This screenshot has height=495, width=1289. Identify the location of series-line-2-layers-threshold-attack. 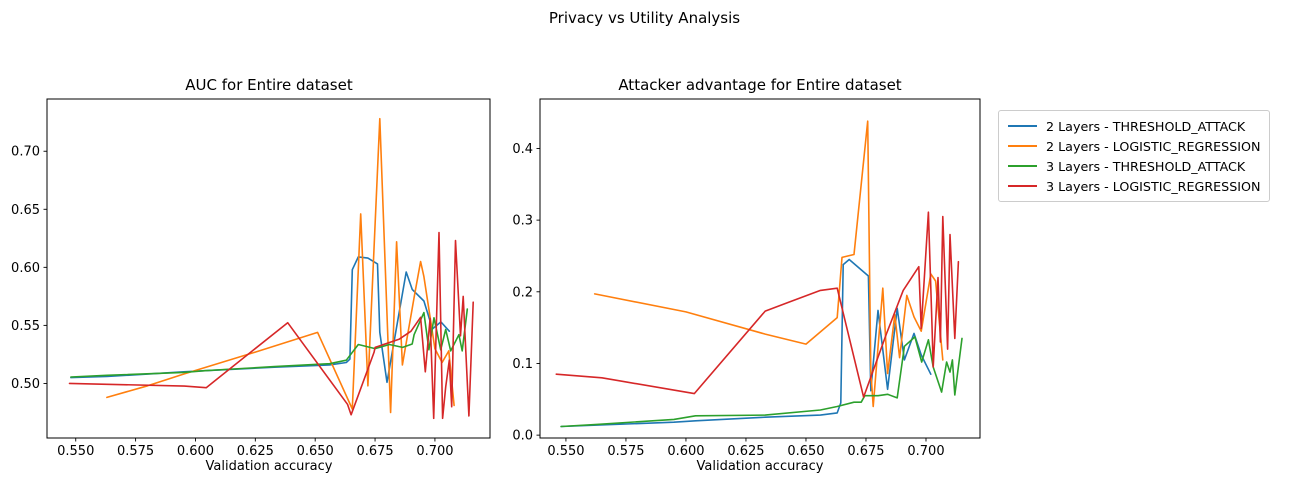
(746, 343).